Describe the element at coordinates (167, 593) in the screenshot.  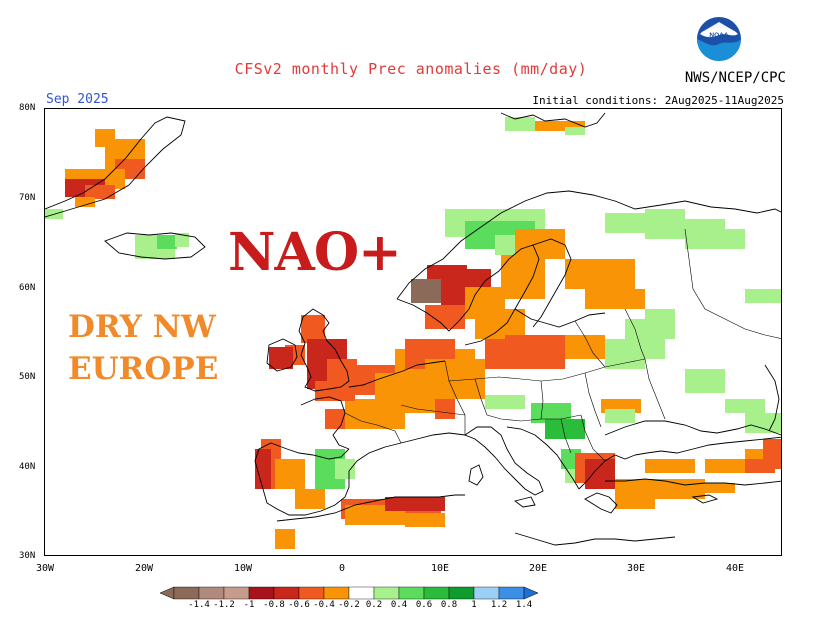
I see `colorbar-left-arrow` at that location.